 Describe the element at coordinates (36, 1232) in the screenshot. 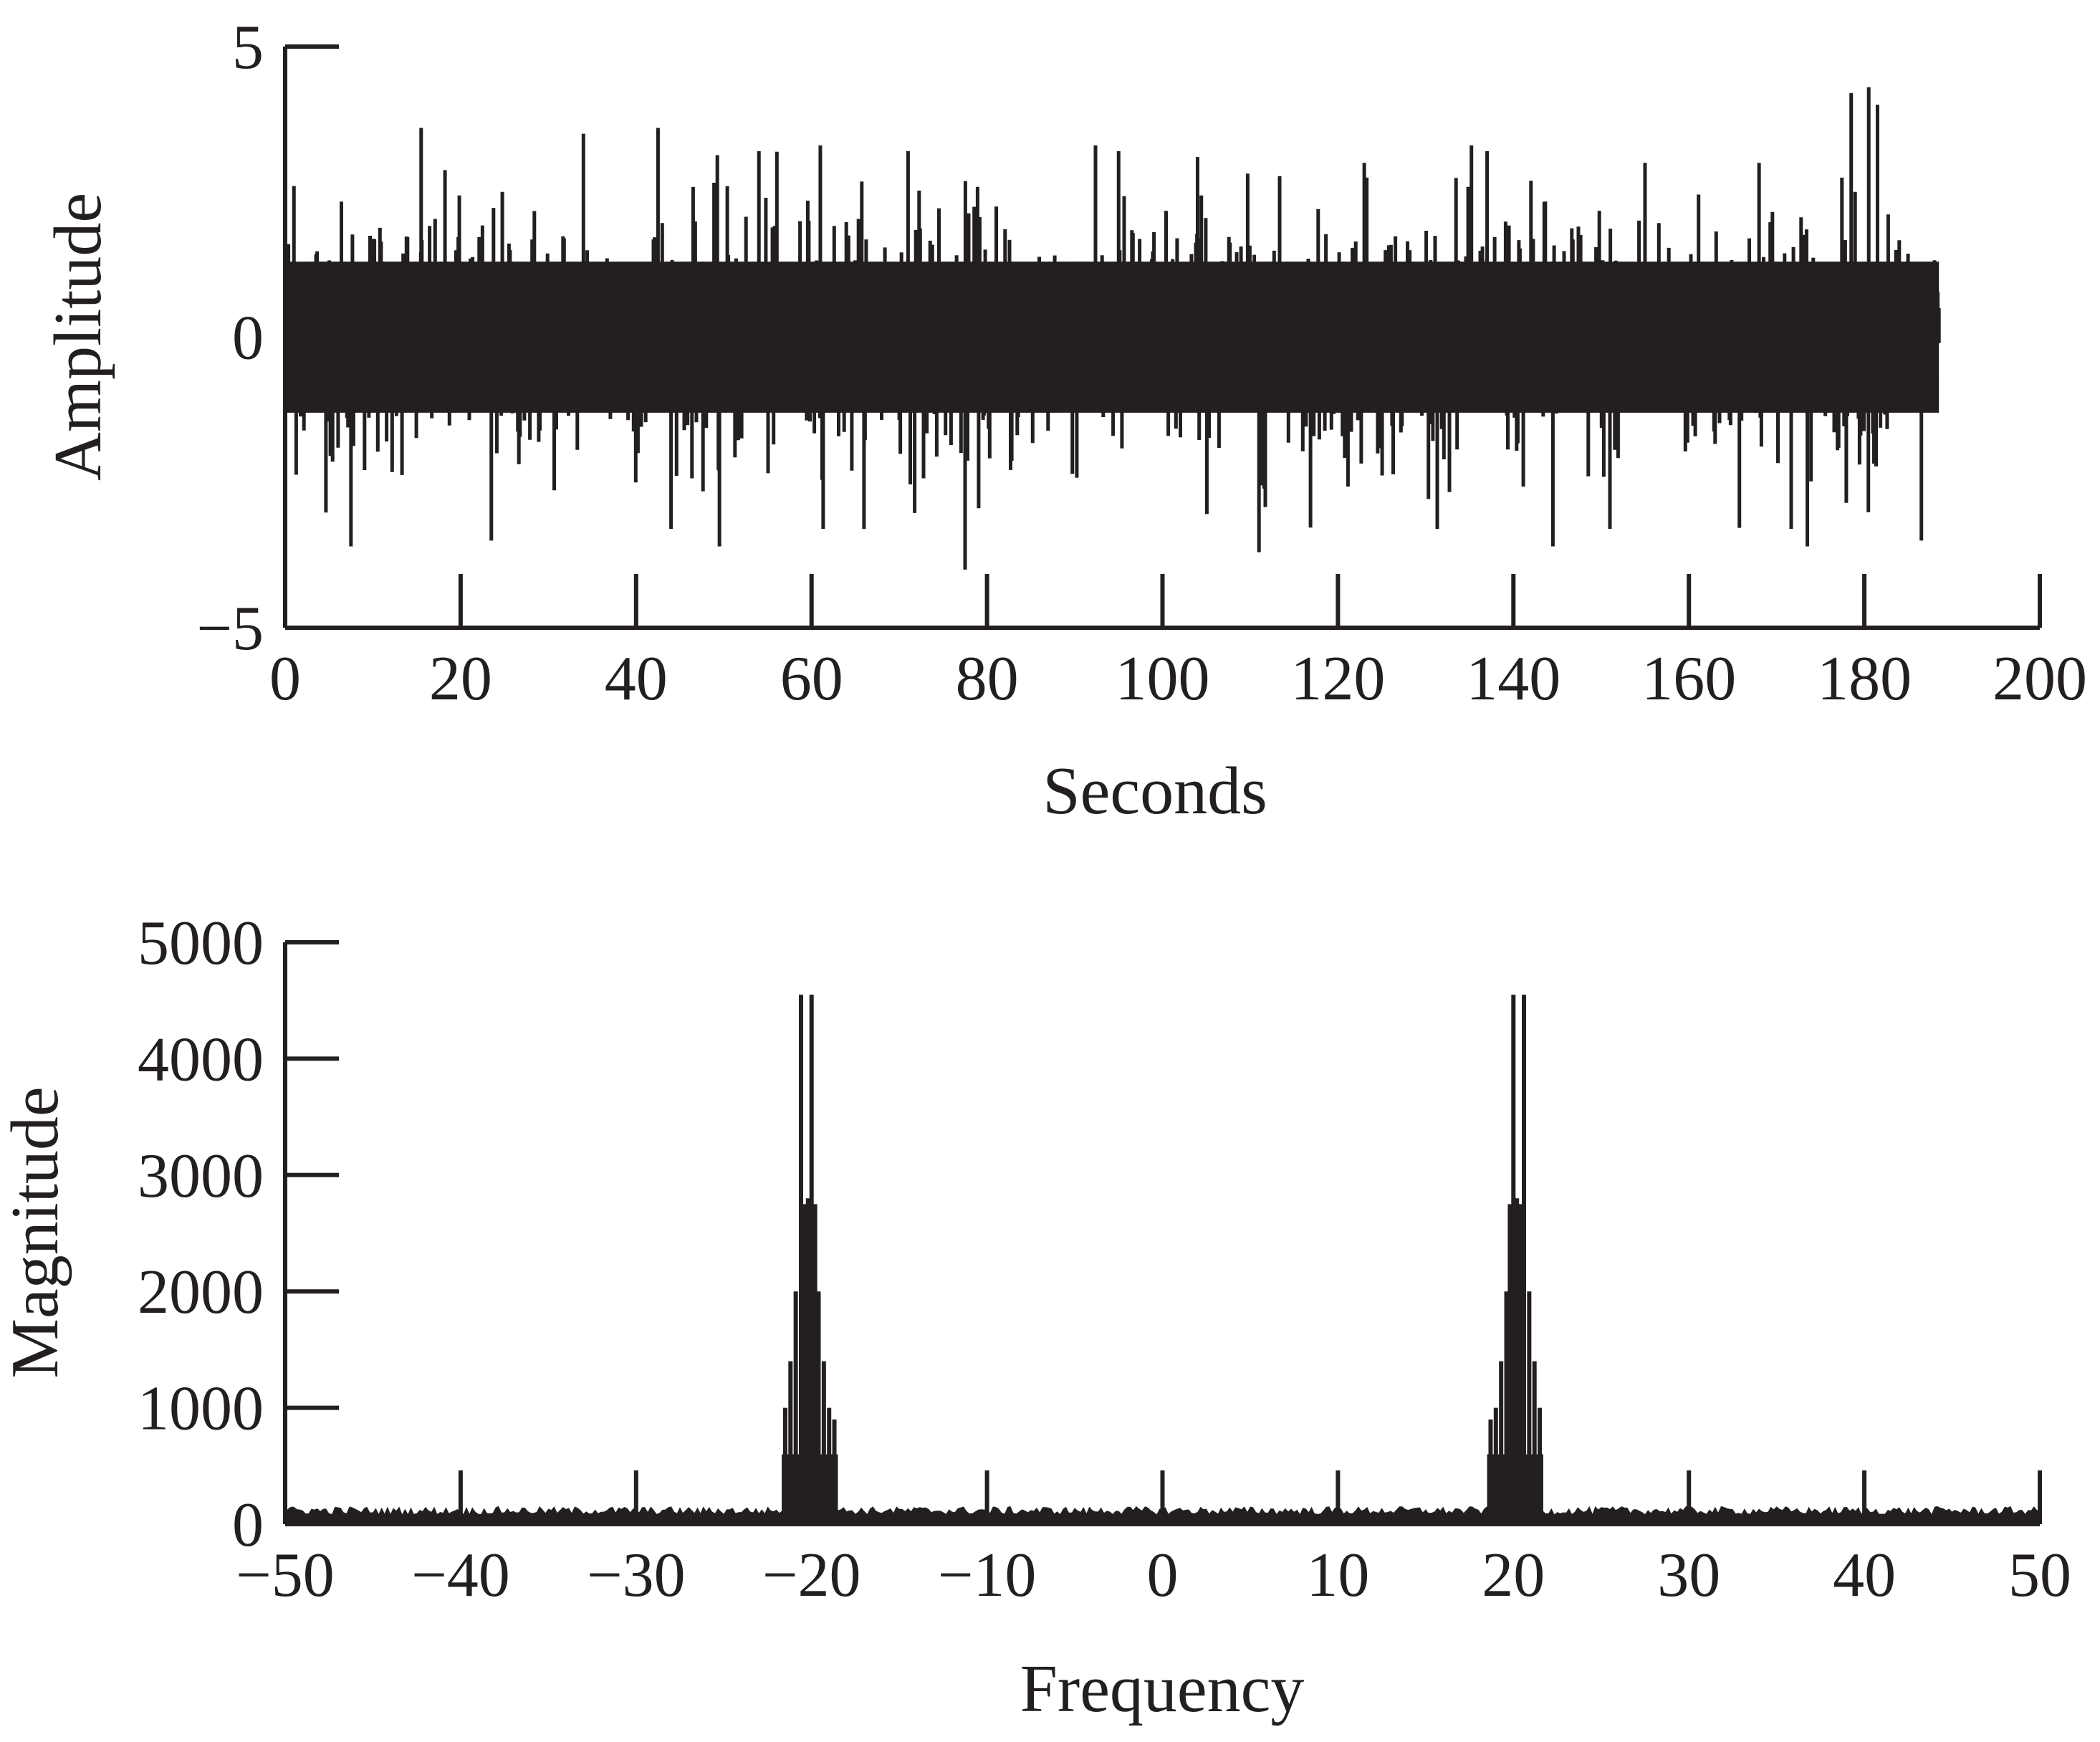

I see `magnitude-y-axis-label: Magnitude` at that location.